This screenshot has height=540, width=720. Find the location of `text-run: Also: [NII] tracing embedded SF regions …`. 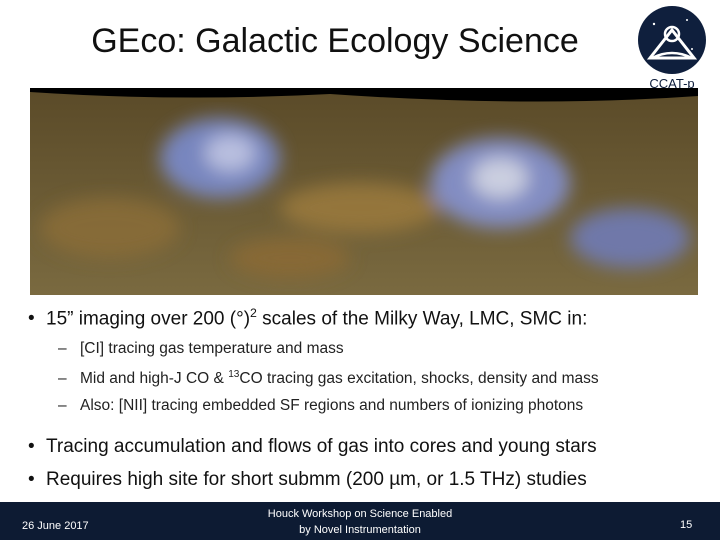

text-run: Also: [NII] tracing embedded SF regions … is located at coordinates (332, 405).